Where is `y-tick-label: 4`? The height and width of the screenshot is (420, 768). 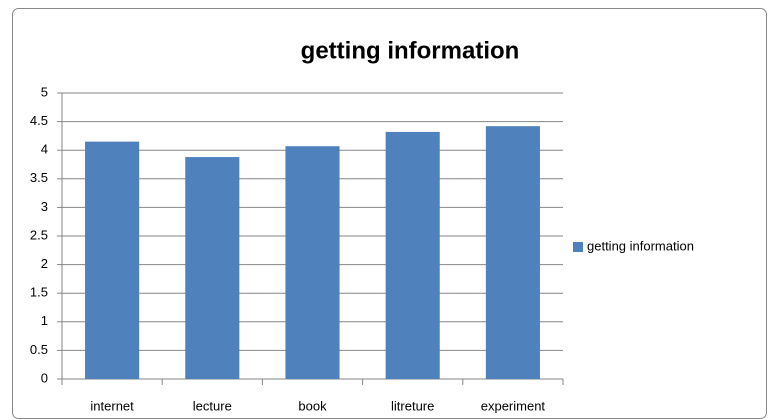 y-tick-label: 4 is located at coordinates (44, 149).